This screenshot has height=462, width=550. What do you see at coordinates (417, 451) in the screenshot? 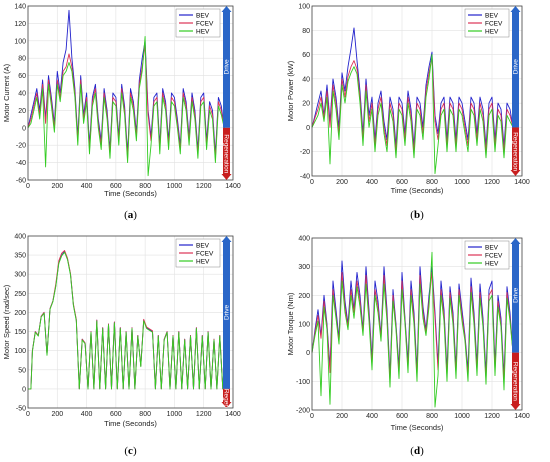
I see `panel-caption: (d)` at bounding box center [417, 451].